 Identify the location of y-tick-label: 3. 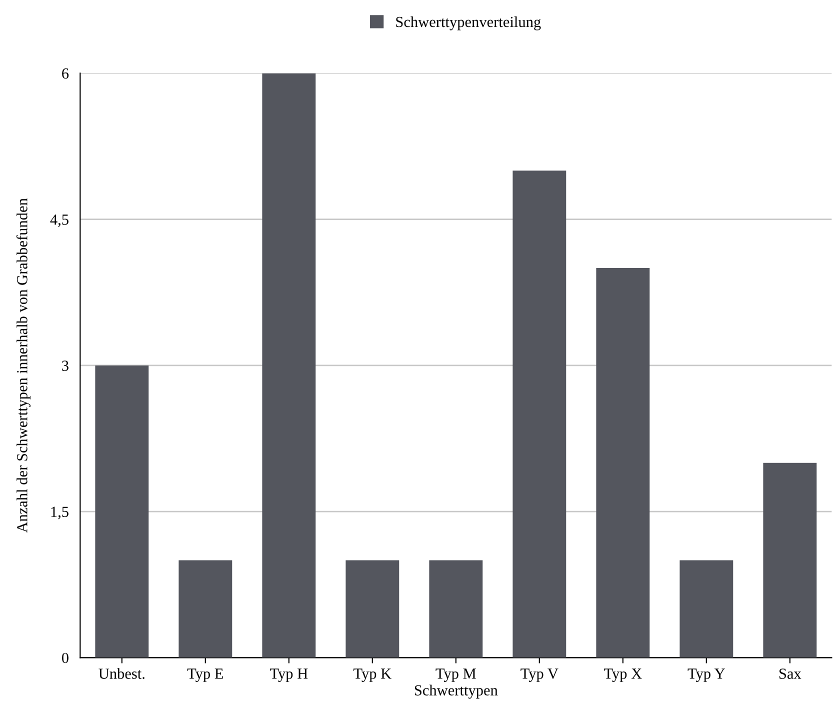
(65, 365).